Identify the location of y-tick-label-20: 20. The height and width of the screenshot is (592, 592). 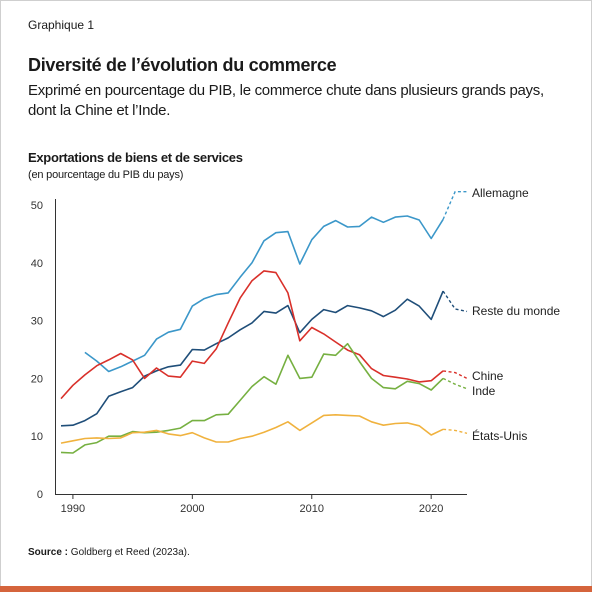
(37, 379).